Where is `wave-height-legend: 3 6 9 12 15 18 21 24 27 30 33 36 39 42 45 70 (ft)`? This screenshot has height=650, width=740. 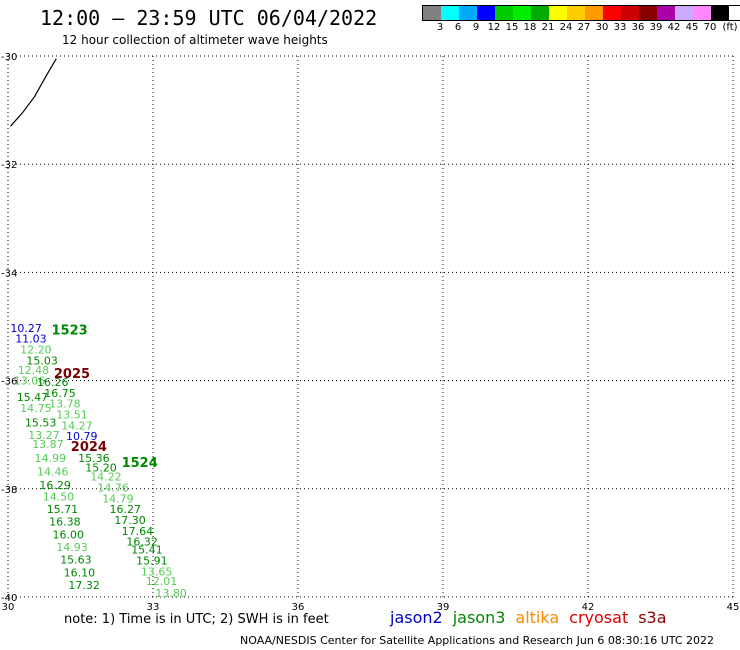
wave-height-legend: 3 6 9 12 15 18 21 24 27 30 33 36 39 42 45 70 (ft) is located at coordinates (581, 20).